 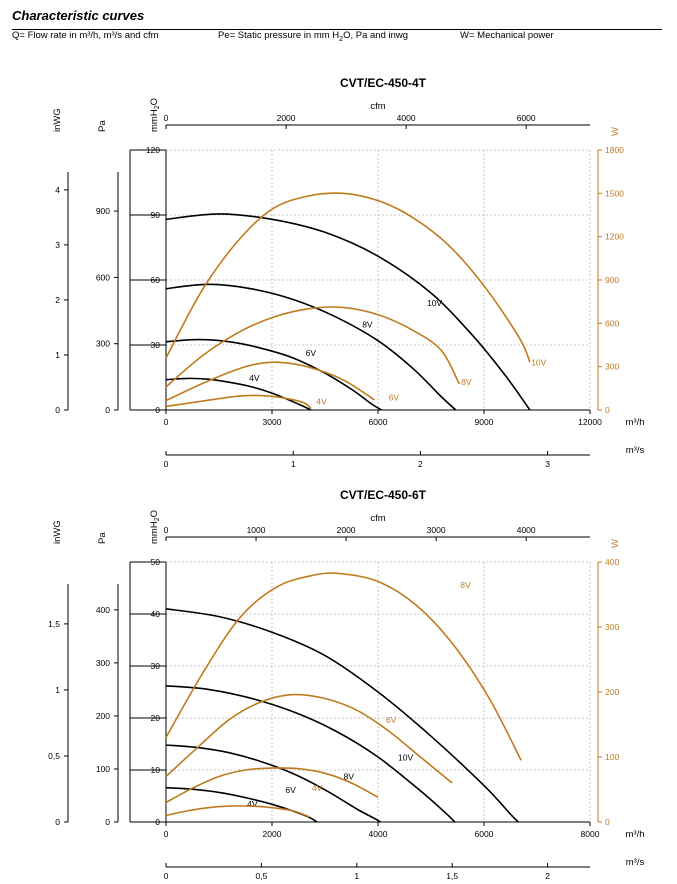 What do you see at coordinates (261, 876) in the screenshot?
I see `m3s-tick-label: 0,5` at bounding box center [261, 876].